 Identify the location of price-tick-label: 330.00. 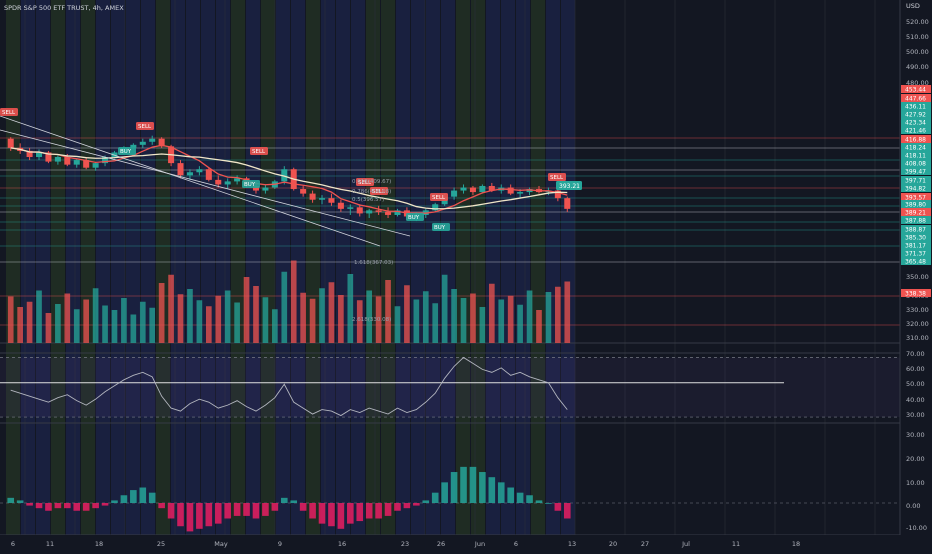
(917, 310).